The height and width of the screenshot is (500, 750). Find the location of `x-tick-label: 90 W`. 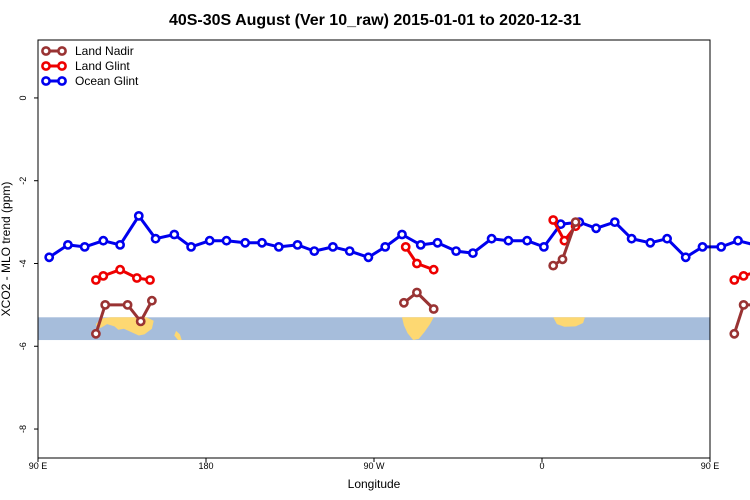

x-tick-label: 90 W is located at coordinates (374, 466).